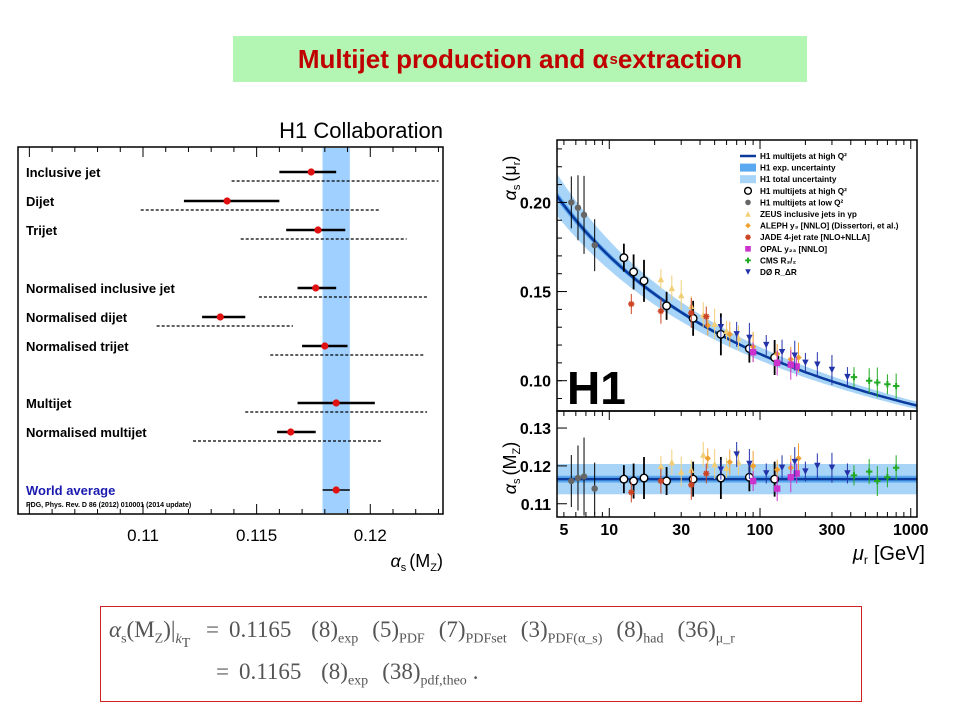 This screenshot has width=960, height=720. What do you see at coordinates (535, 293) in the screenshot?
I see `upper-y-tick-label: 0.15` at bounding box center [535, 293].